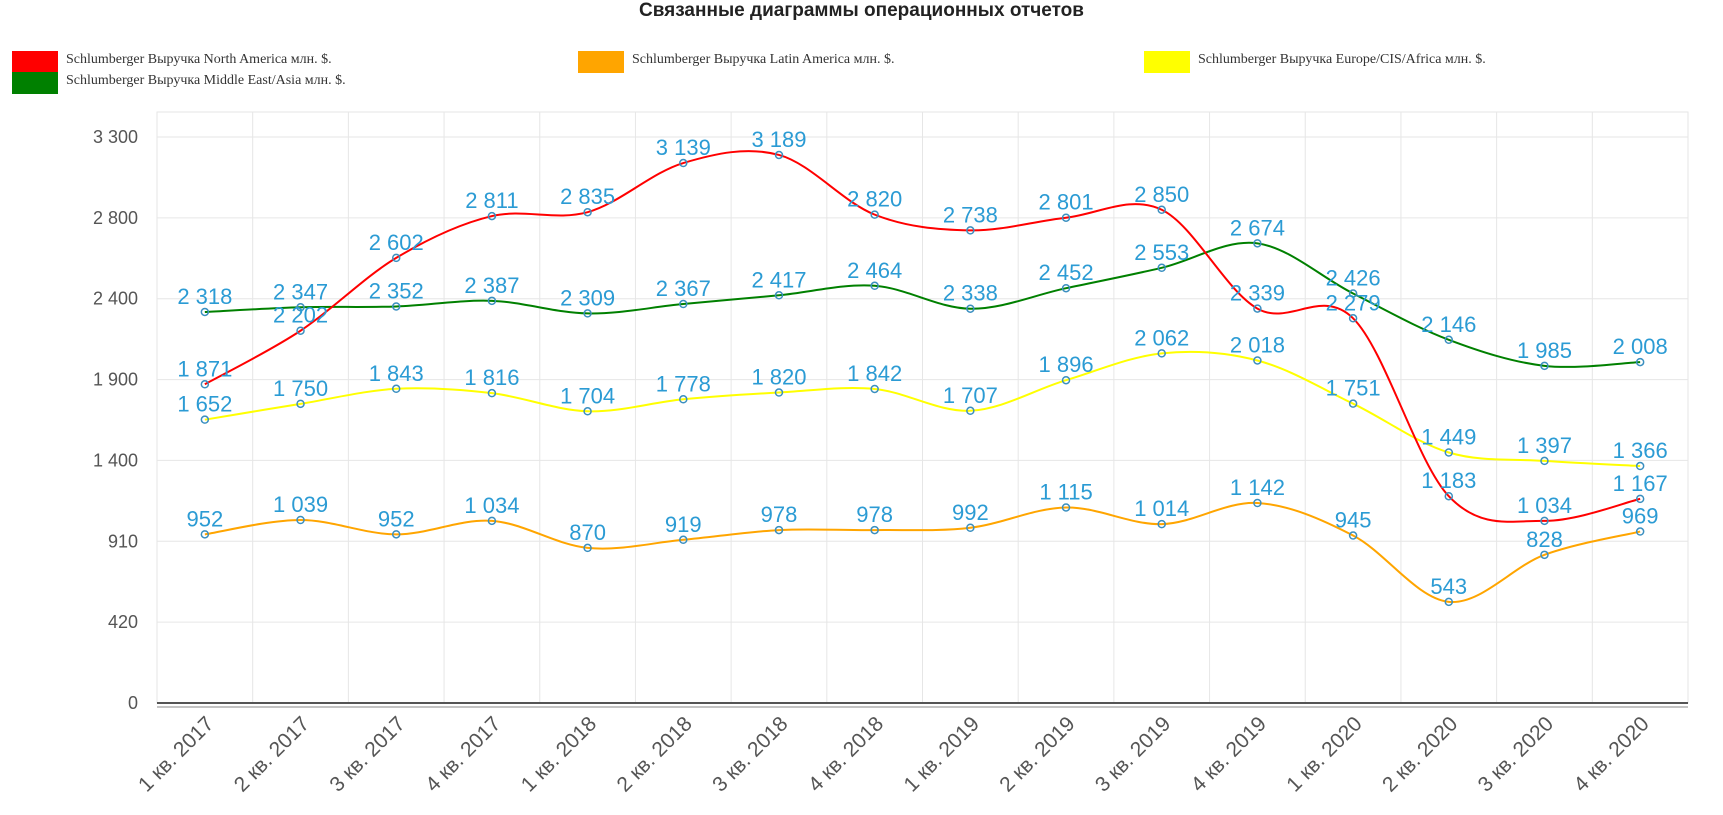  I want to click on data-label: 992, so click(970, 512).